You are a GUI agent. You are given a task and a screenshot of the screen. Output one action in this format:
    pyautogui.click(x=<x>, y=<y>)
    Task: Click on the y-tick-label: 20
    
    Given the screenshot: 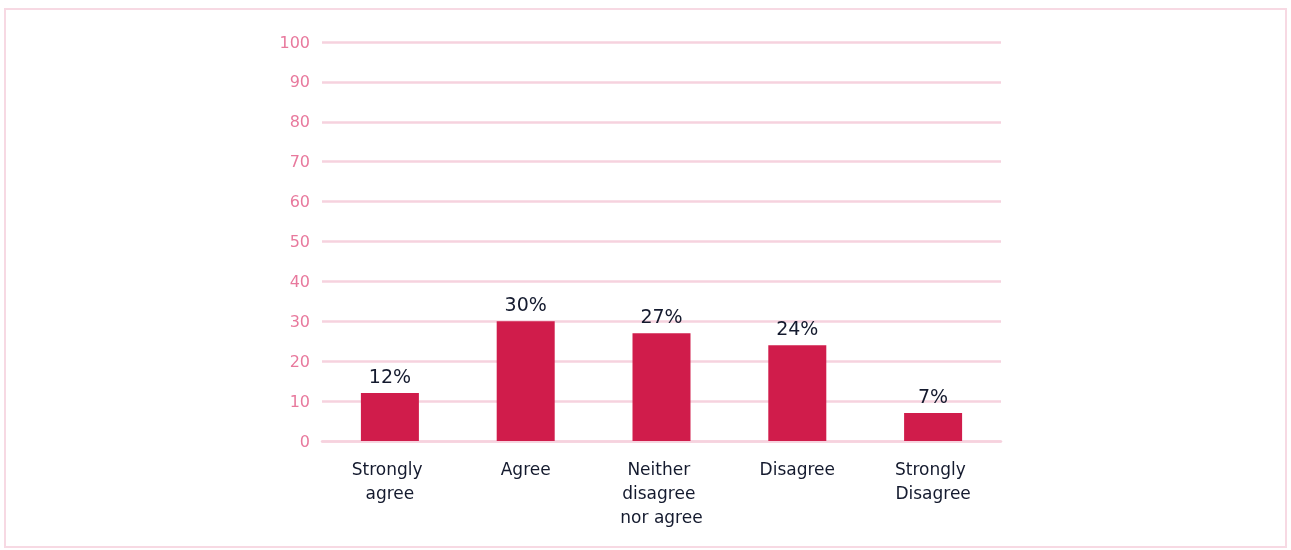 What is the action you would take?
    pyautogui.click(x=299, y=361)
    